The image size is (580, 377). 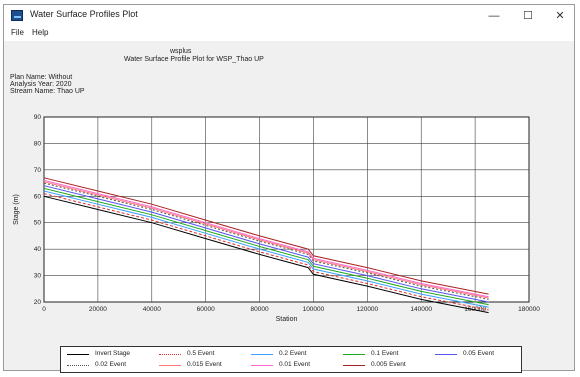 What do you see at coordinates (111, 364) in the screenshot?
I see `legend-label: 0.02 Event` at bounding box center [111, 364].